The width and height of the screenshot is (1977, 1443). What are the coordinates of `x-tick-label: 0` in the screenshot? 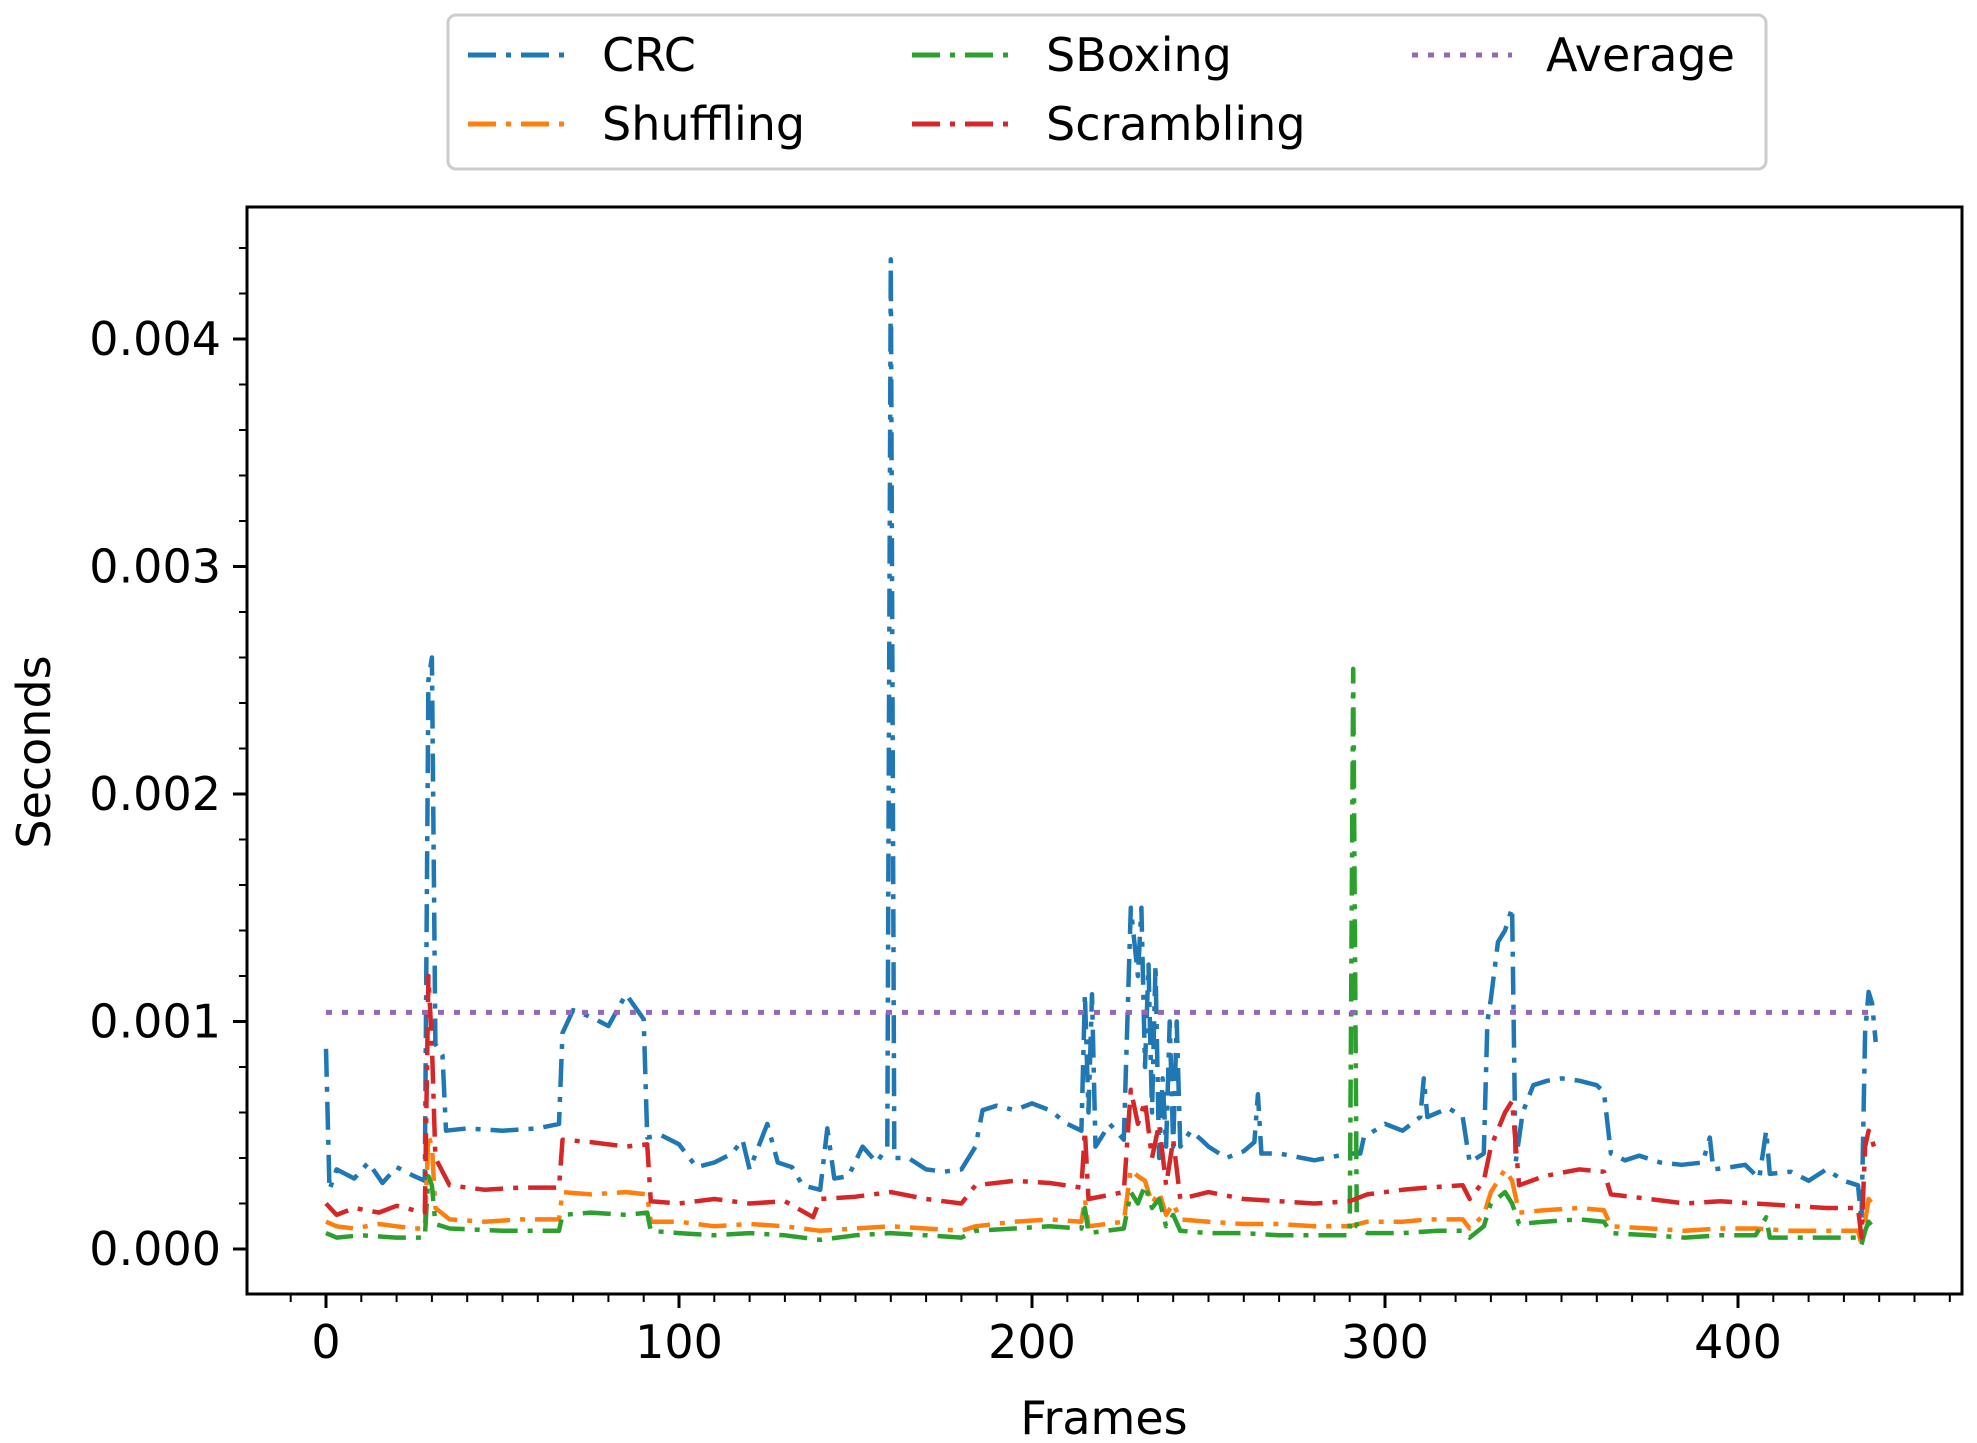 It's located at (325, 1342).